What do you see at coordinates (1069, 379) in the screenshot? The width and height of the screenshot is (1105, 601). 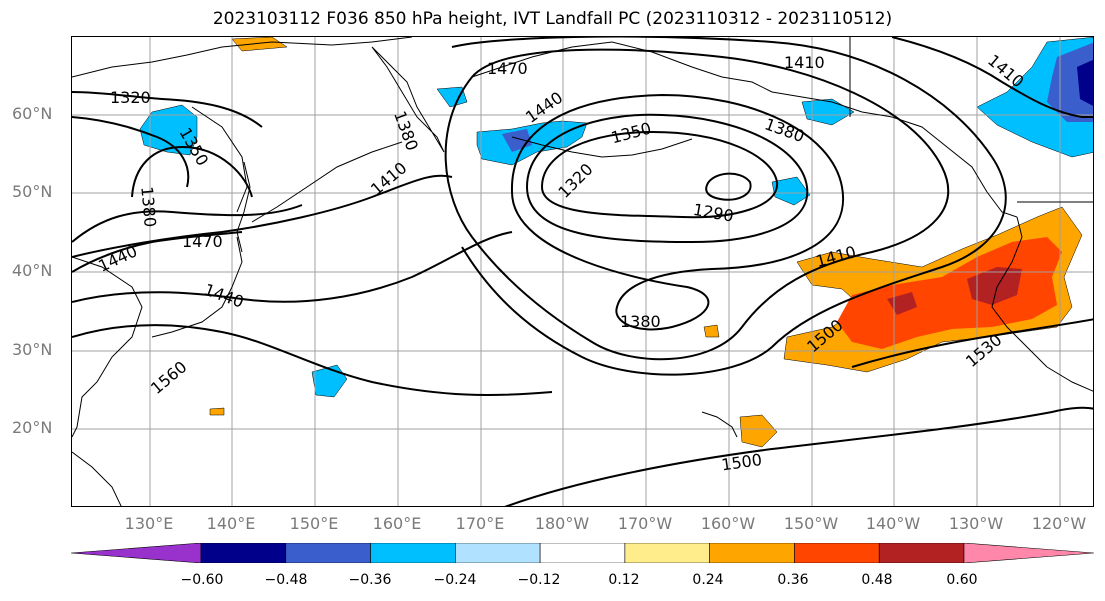 I see `coast-mexico` at bounding box center [1069, 379].